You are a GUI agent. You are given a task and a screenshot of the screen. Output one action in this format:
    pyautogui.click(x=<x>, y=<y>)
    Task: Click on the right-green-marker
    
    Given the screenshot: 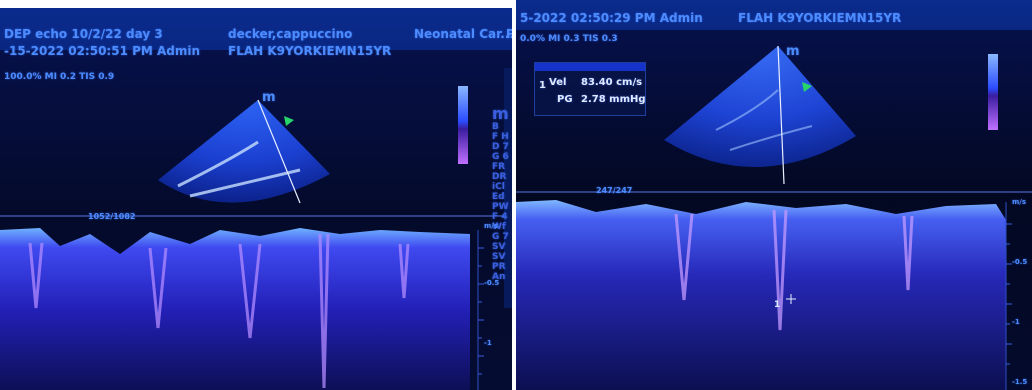 What is the action you would take?
    pyautogui.click(x=807, y=87)
    